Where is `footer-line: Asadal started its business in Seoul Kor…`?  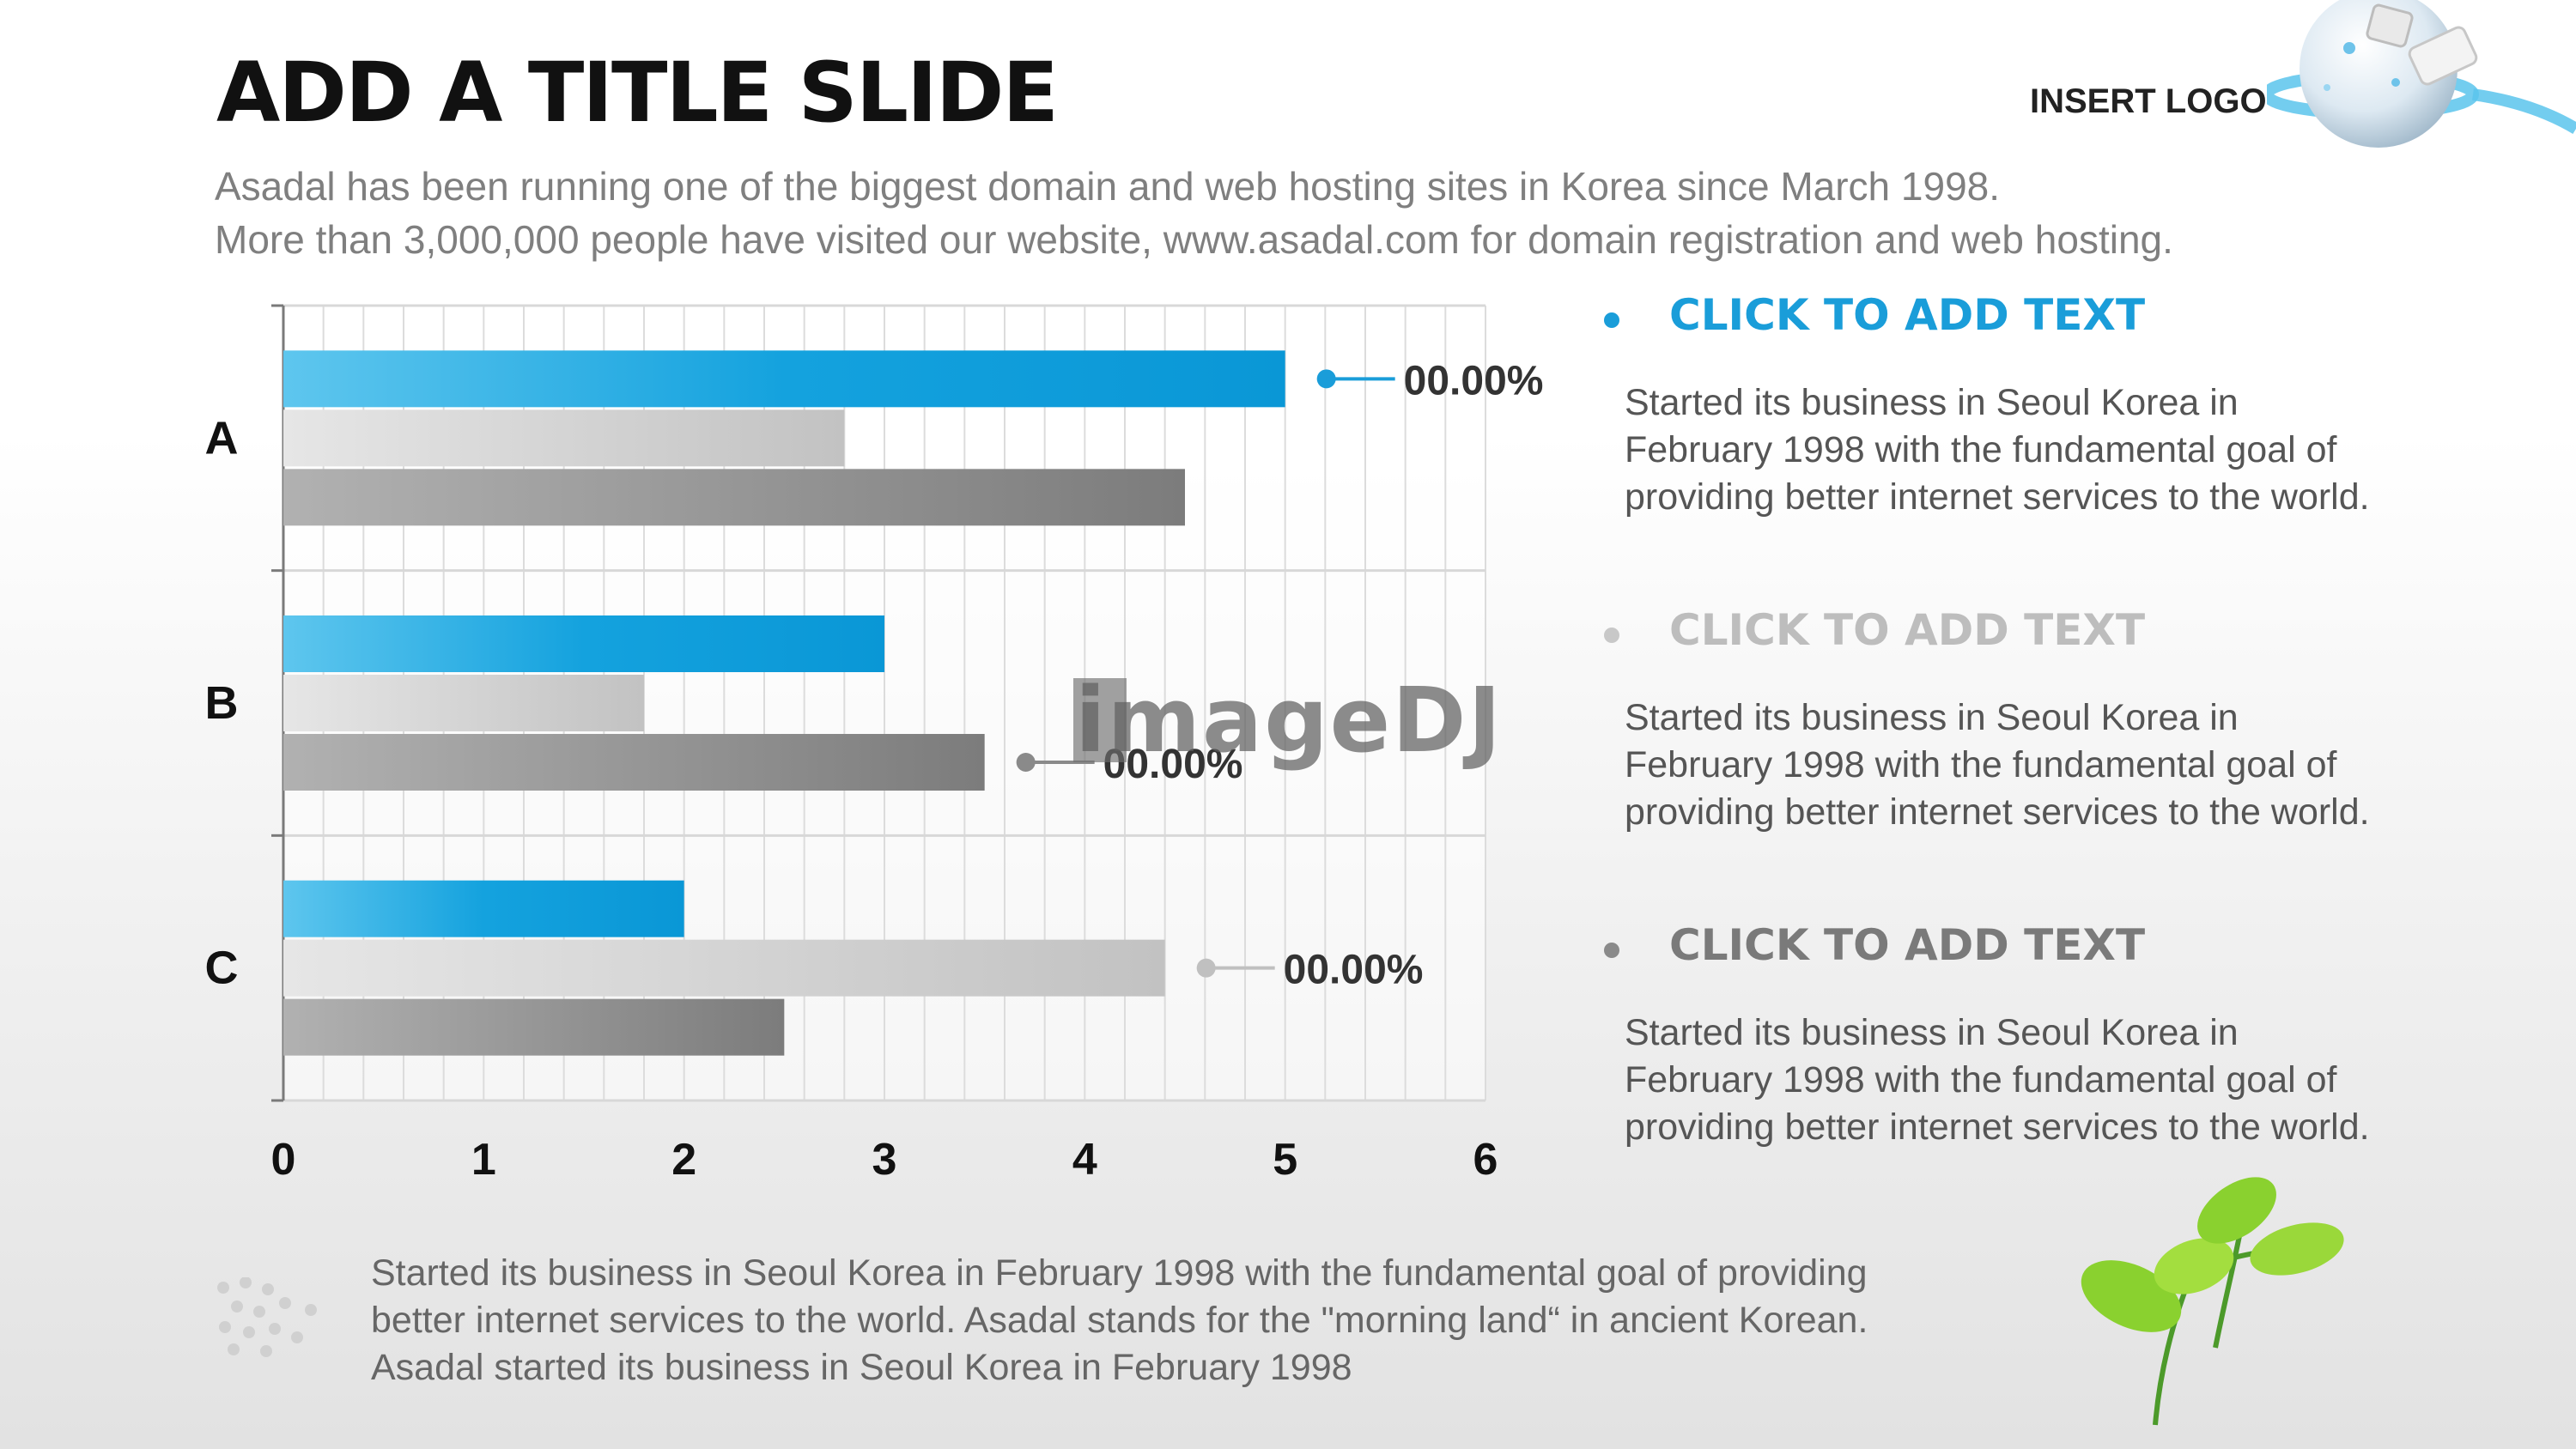
footer-line: Asadal started its business in Seoul Kor… is located at coordinates (861, 1367).